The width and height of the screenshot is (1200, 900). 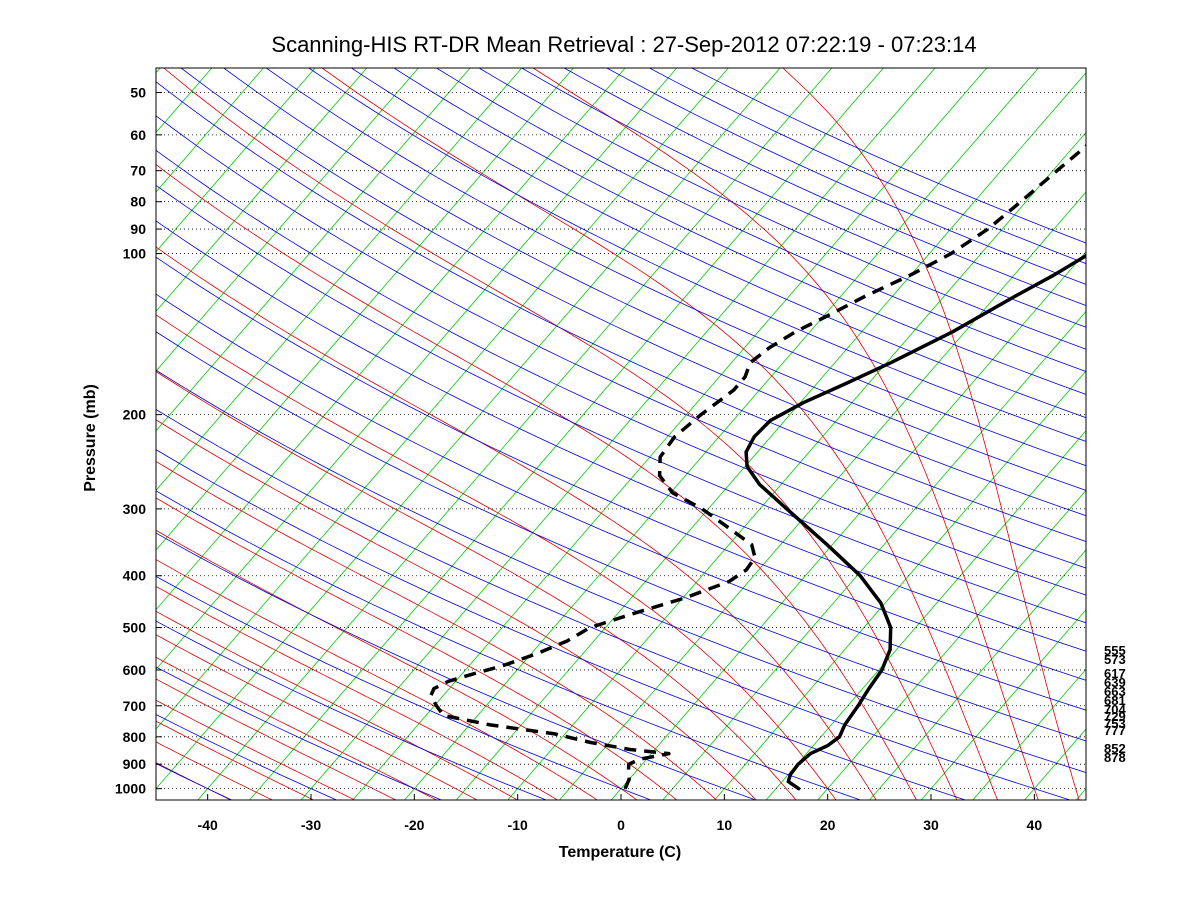 What do you see at coordinates (1115, 700) in the screenshot?
I see `right-label: 681` at bounding box center [1115, 700].